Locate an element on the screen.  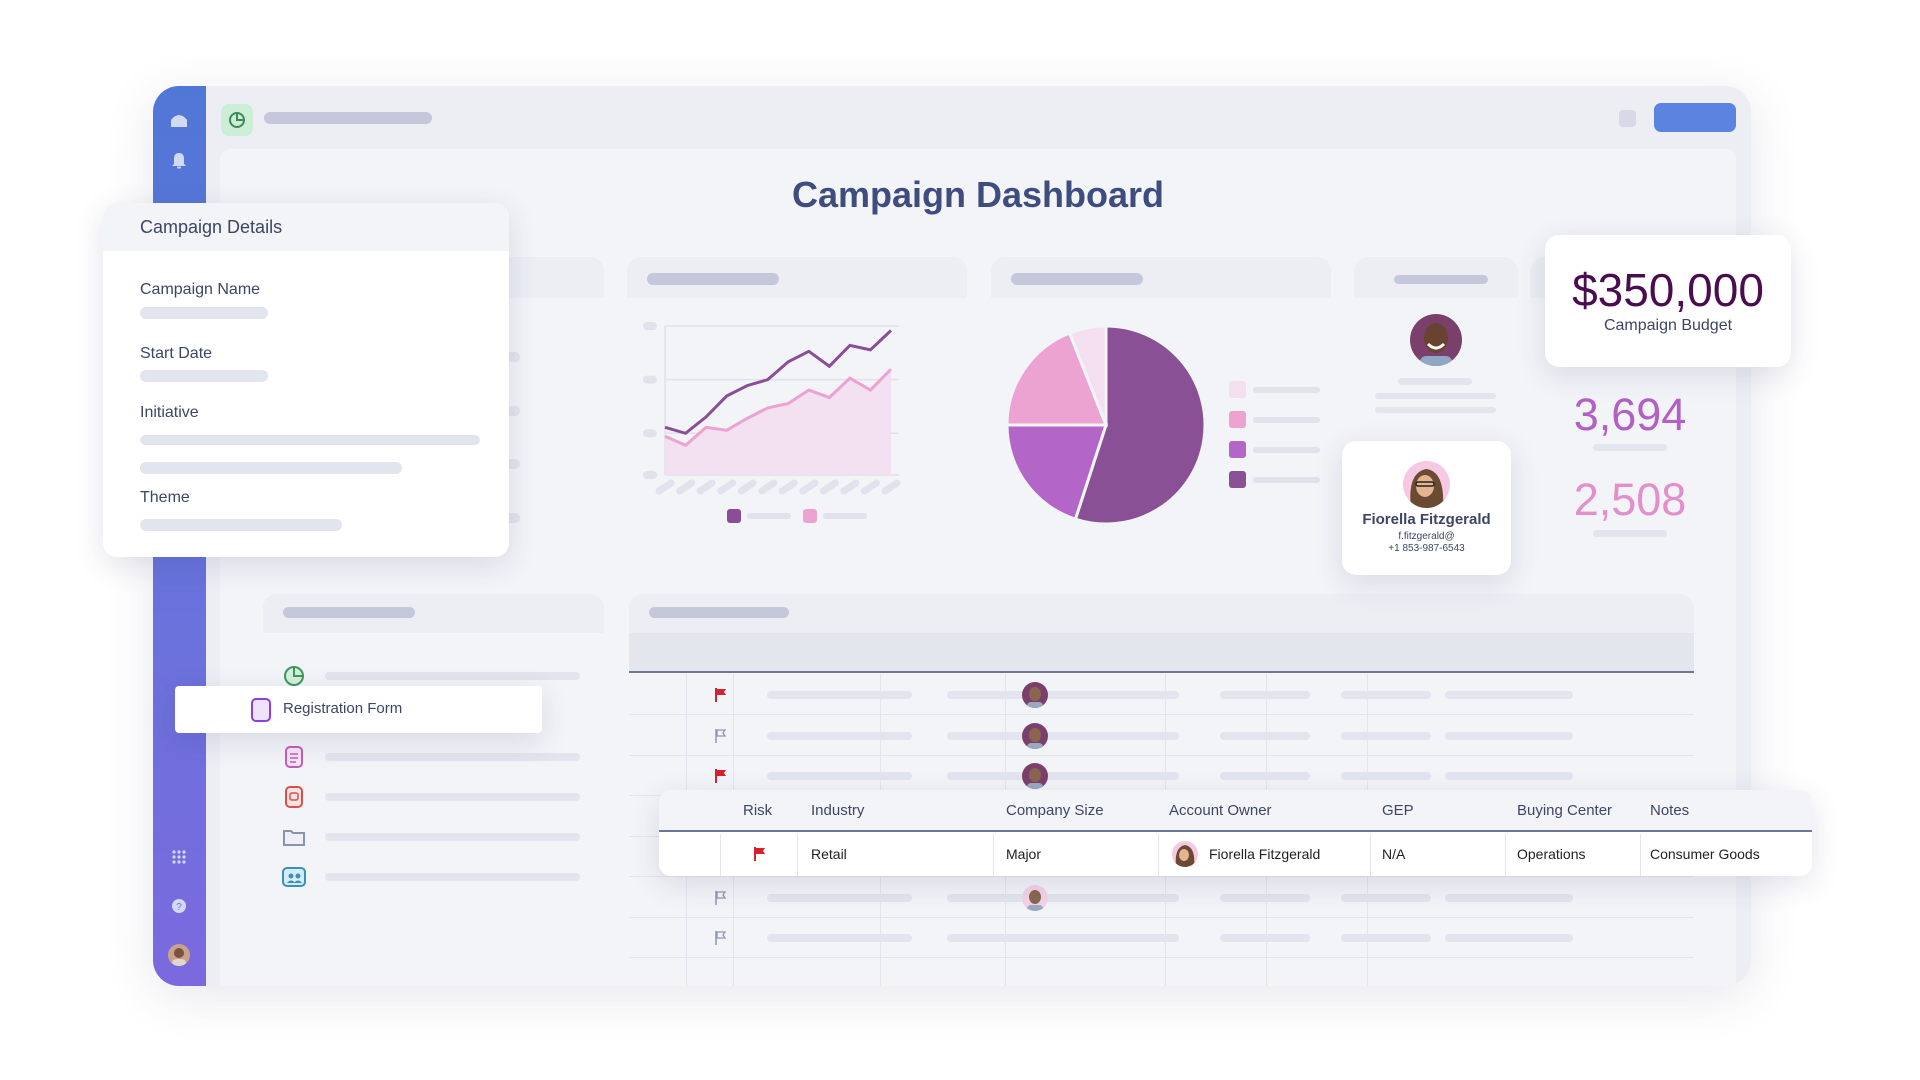
help-icon: ? is located at coordinates (179, 906).